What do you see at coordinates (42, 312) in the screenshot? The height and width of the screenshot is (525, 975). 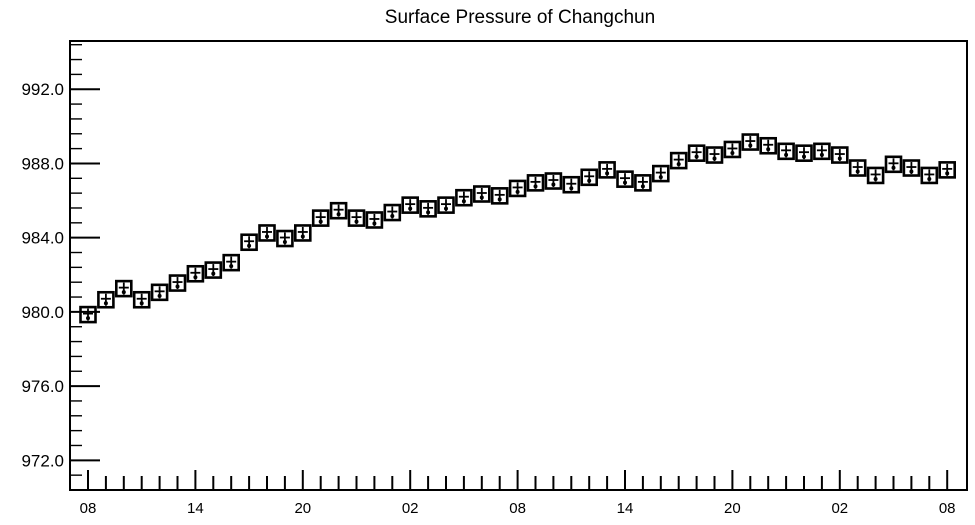 I see `y-tick-label: 980.0` at bounding box center [42, 312].